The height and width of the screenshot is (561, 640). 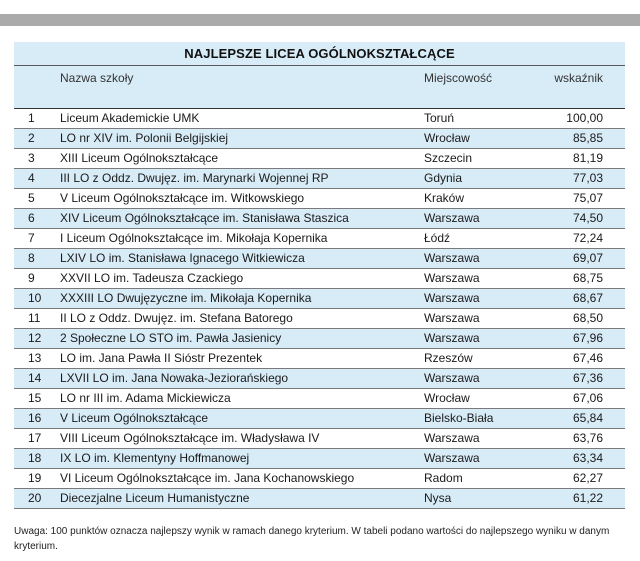 I want to click on school-cell: XIII Liceum Ogólnokształcące, so click(x=139, y=158).